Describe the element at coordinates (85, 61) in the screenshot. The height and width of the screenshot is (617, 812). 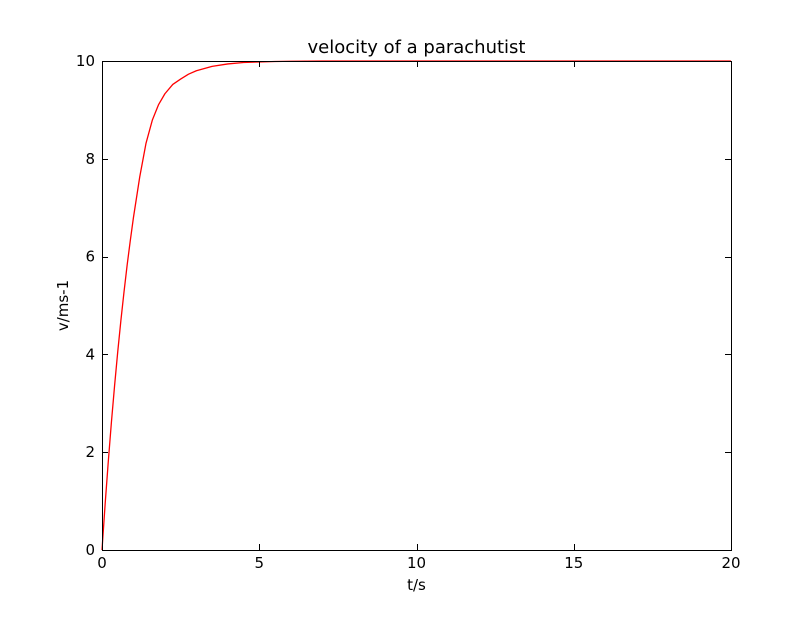
I see `y-tick-label: 10` at that location.